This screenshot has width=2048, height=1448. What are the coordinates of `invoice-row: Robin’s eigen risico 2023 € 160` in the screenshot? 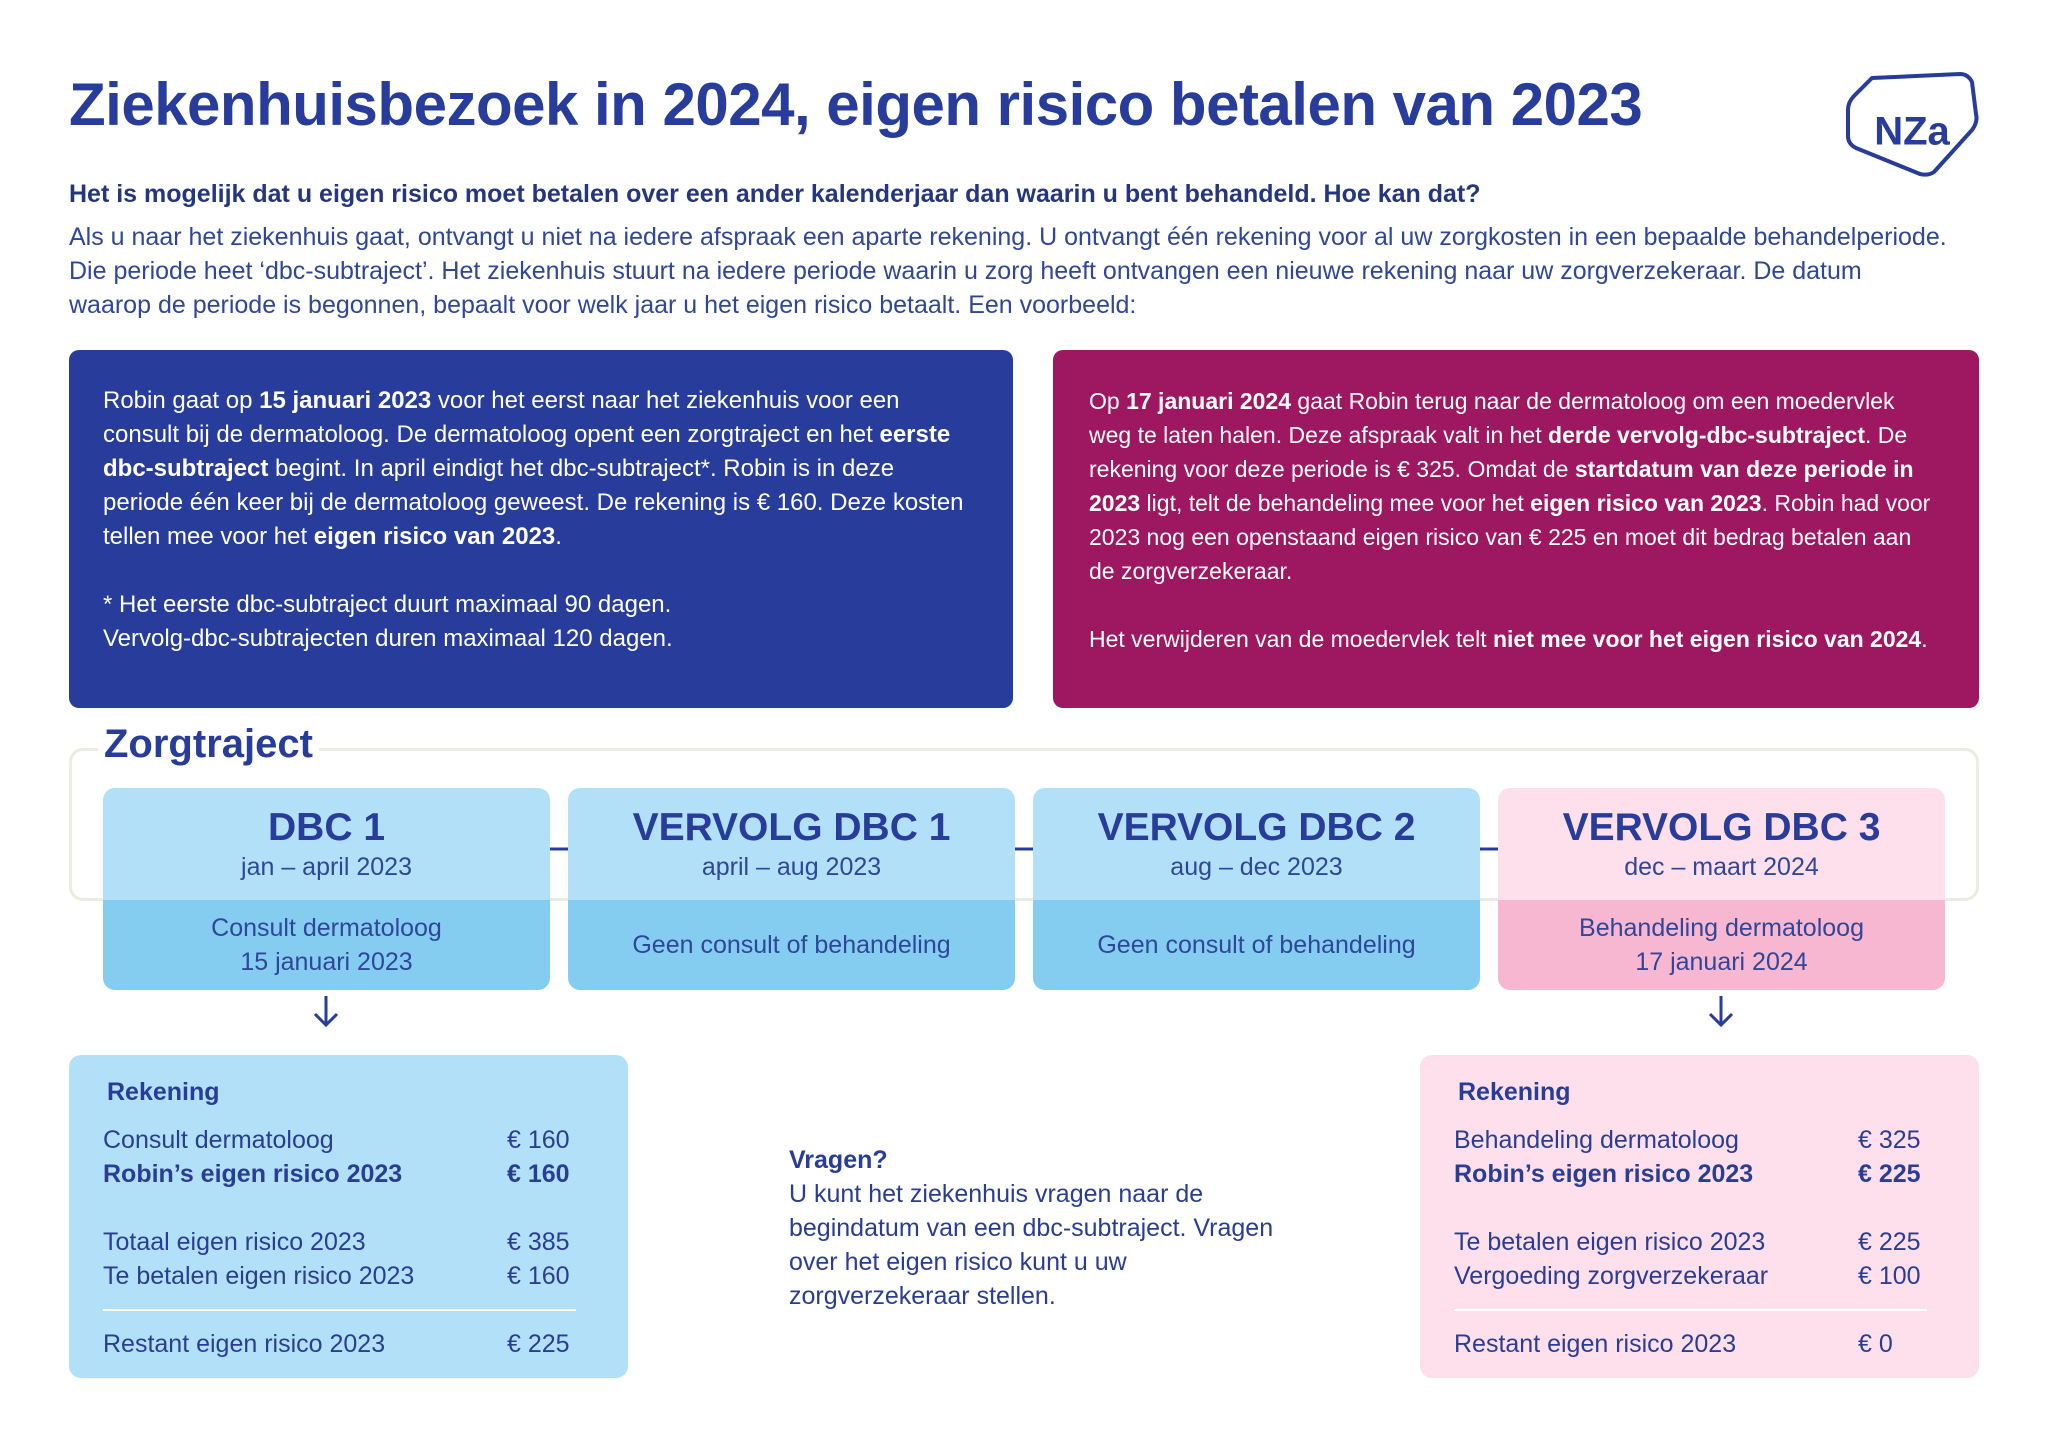 It's located at (347, 1174).